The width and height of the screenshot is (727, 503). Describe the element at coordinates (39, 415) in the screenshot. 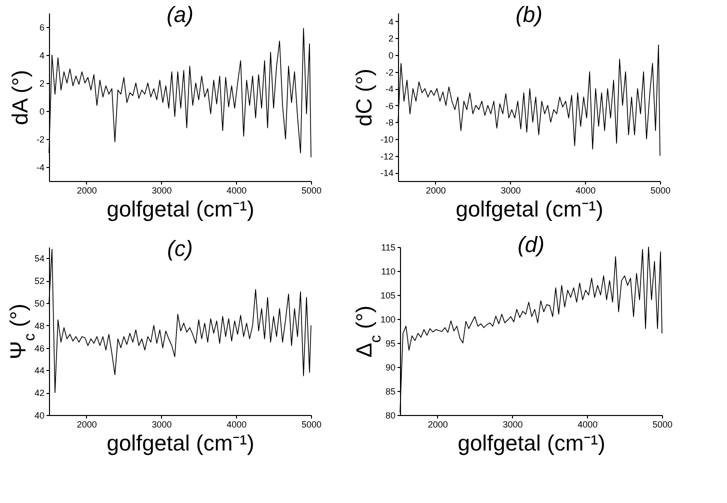

I see `y-tick-label: 40` at that location.